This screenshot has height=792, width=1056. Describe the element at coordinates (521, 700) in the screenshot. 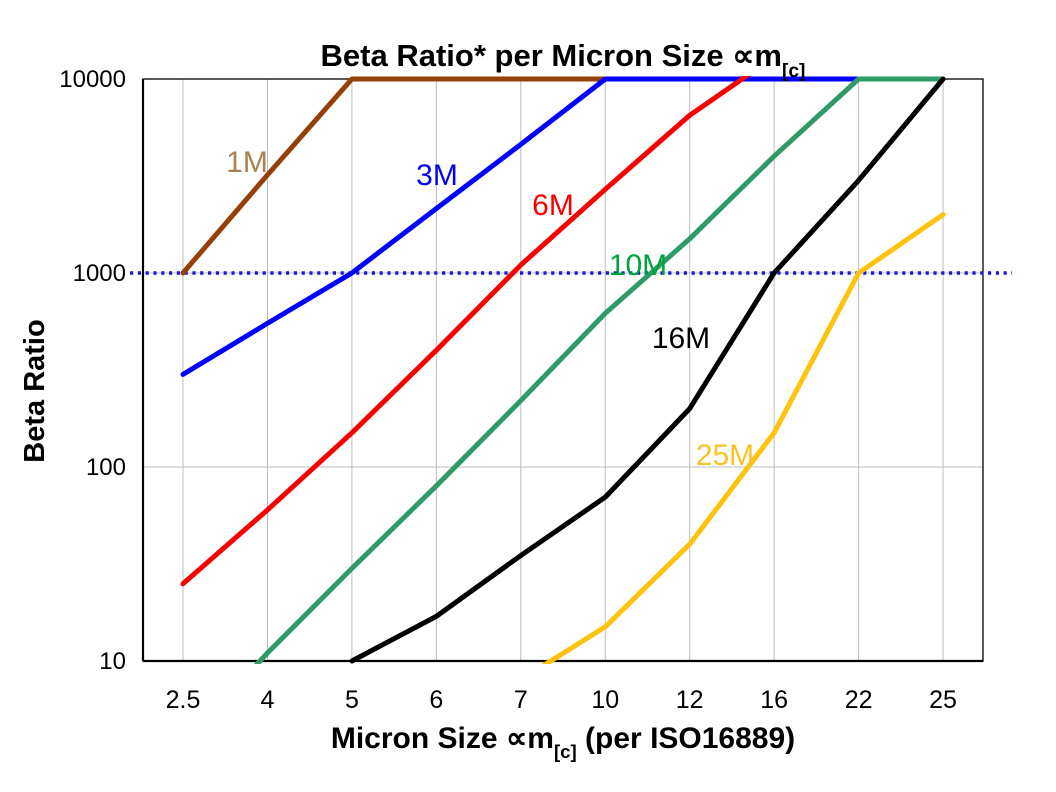

I see `x-tick-7: 7` at that location.